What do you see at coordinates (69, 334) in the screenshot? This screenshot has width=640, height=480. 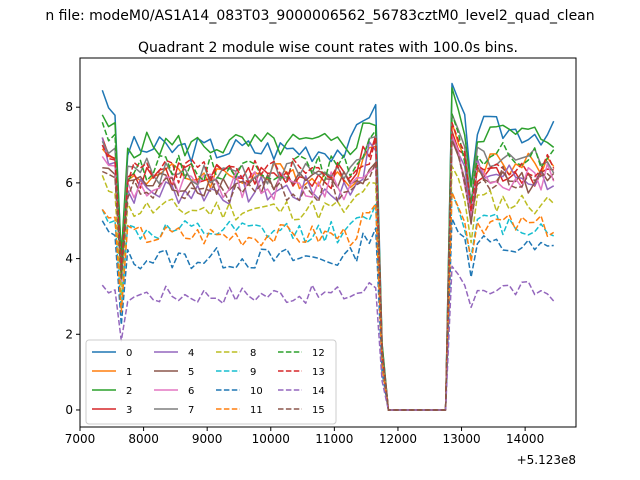 I see `y-tick-label: 2` at bounding box center [69, 334].